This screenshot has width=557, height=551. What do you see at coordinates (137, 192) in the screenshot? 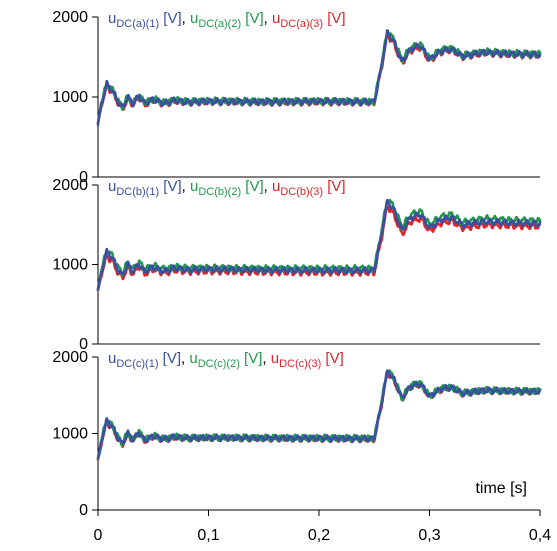
I see `legend-entry-sub: DC(b)(1)` at bounding box center [137, 192].